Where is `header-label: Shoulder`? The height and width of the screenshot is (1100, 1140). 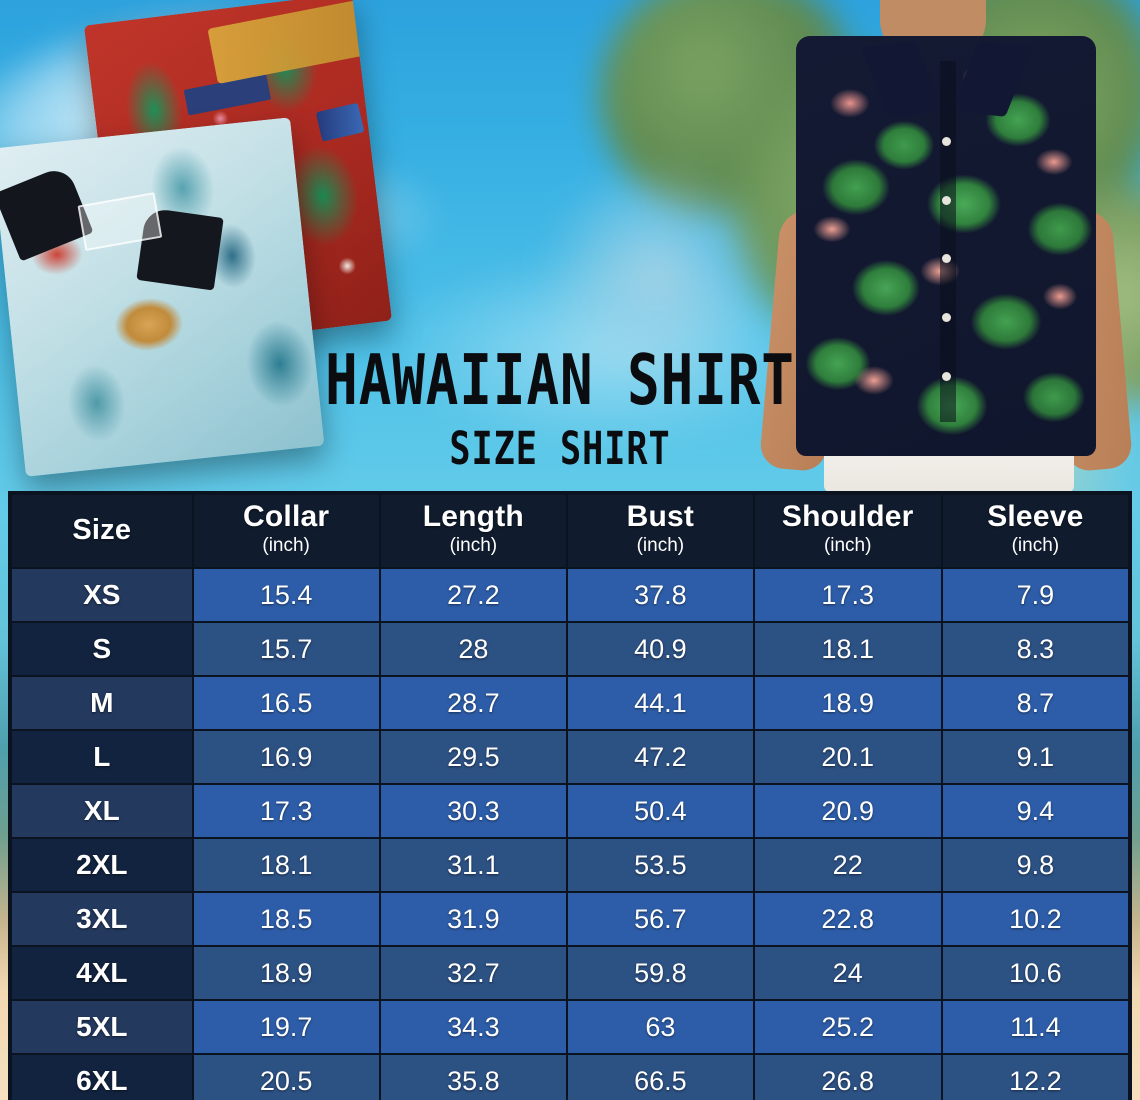
header-label: Shoulder is located at coordinates (847, 517).